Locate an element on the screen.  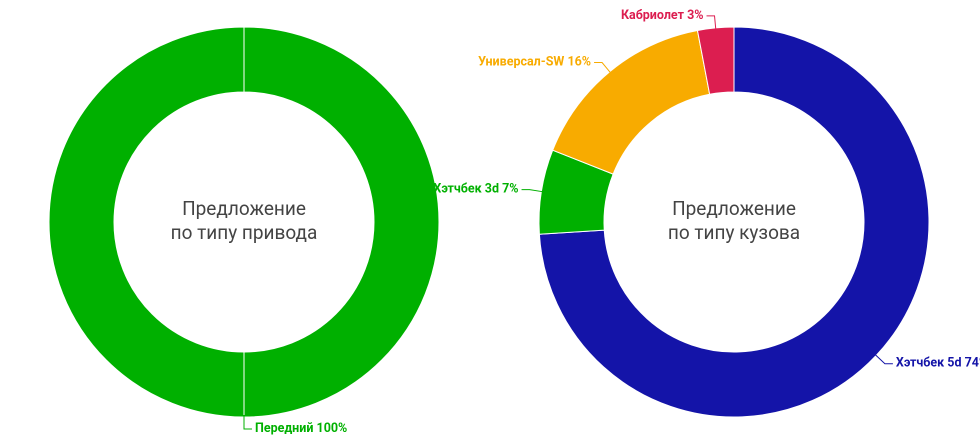
slice-label: Передний 100% is located at coordinates (301, 428).